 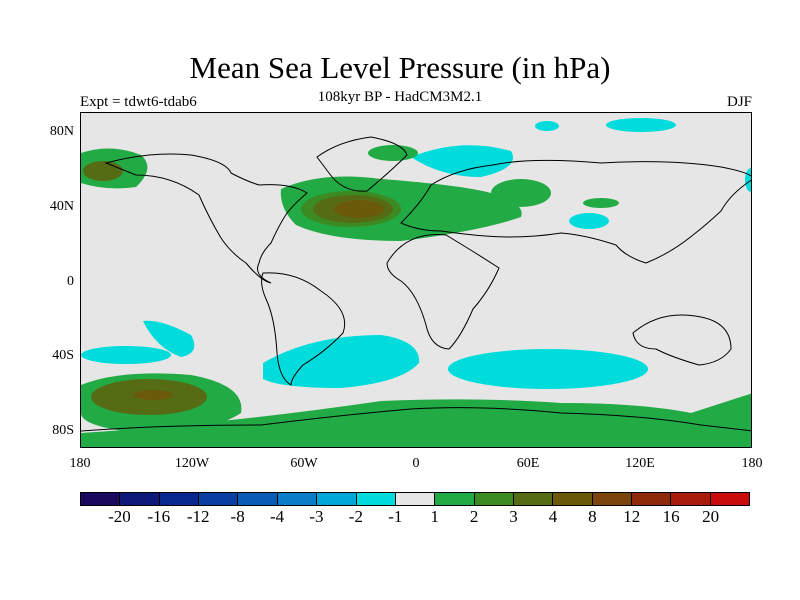 What do you see at coordinates (70, 281) in the screenshot?
I see `lat-label-0: 0` at bounding box center [70, 281].